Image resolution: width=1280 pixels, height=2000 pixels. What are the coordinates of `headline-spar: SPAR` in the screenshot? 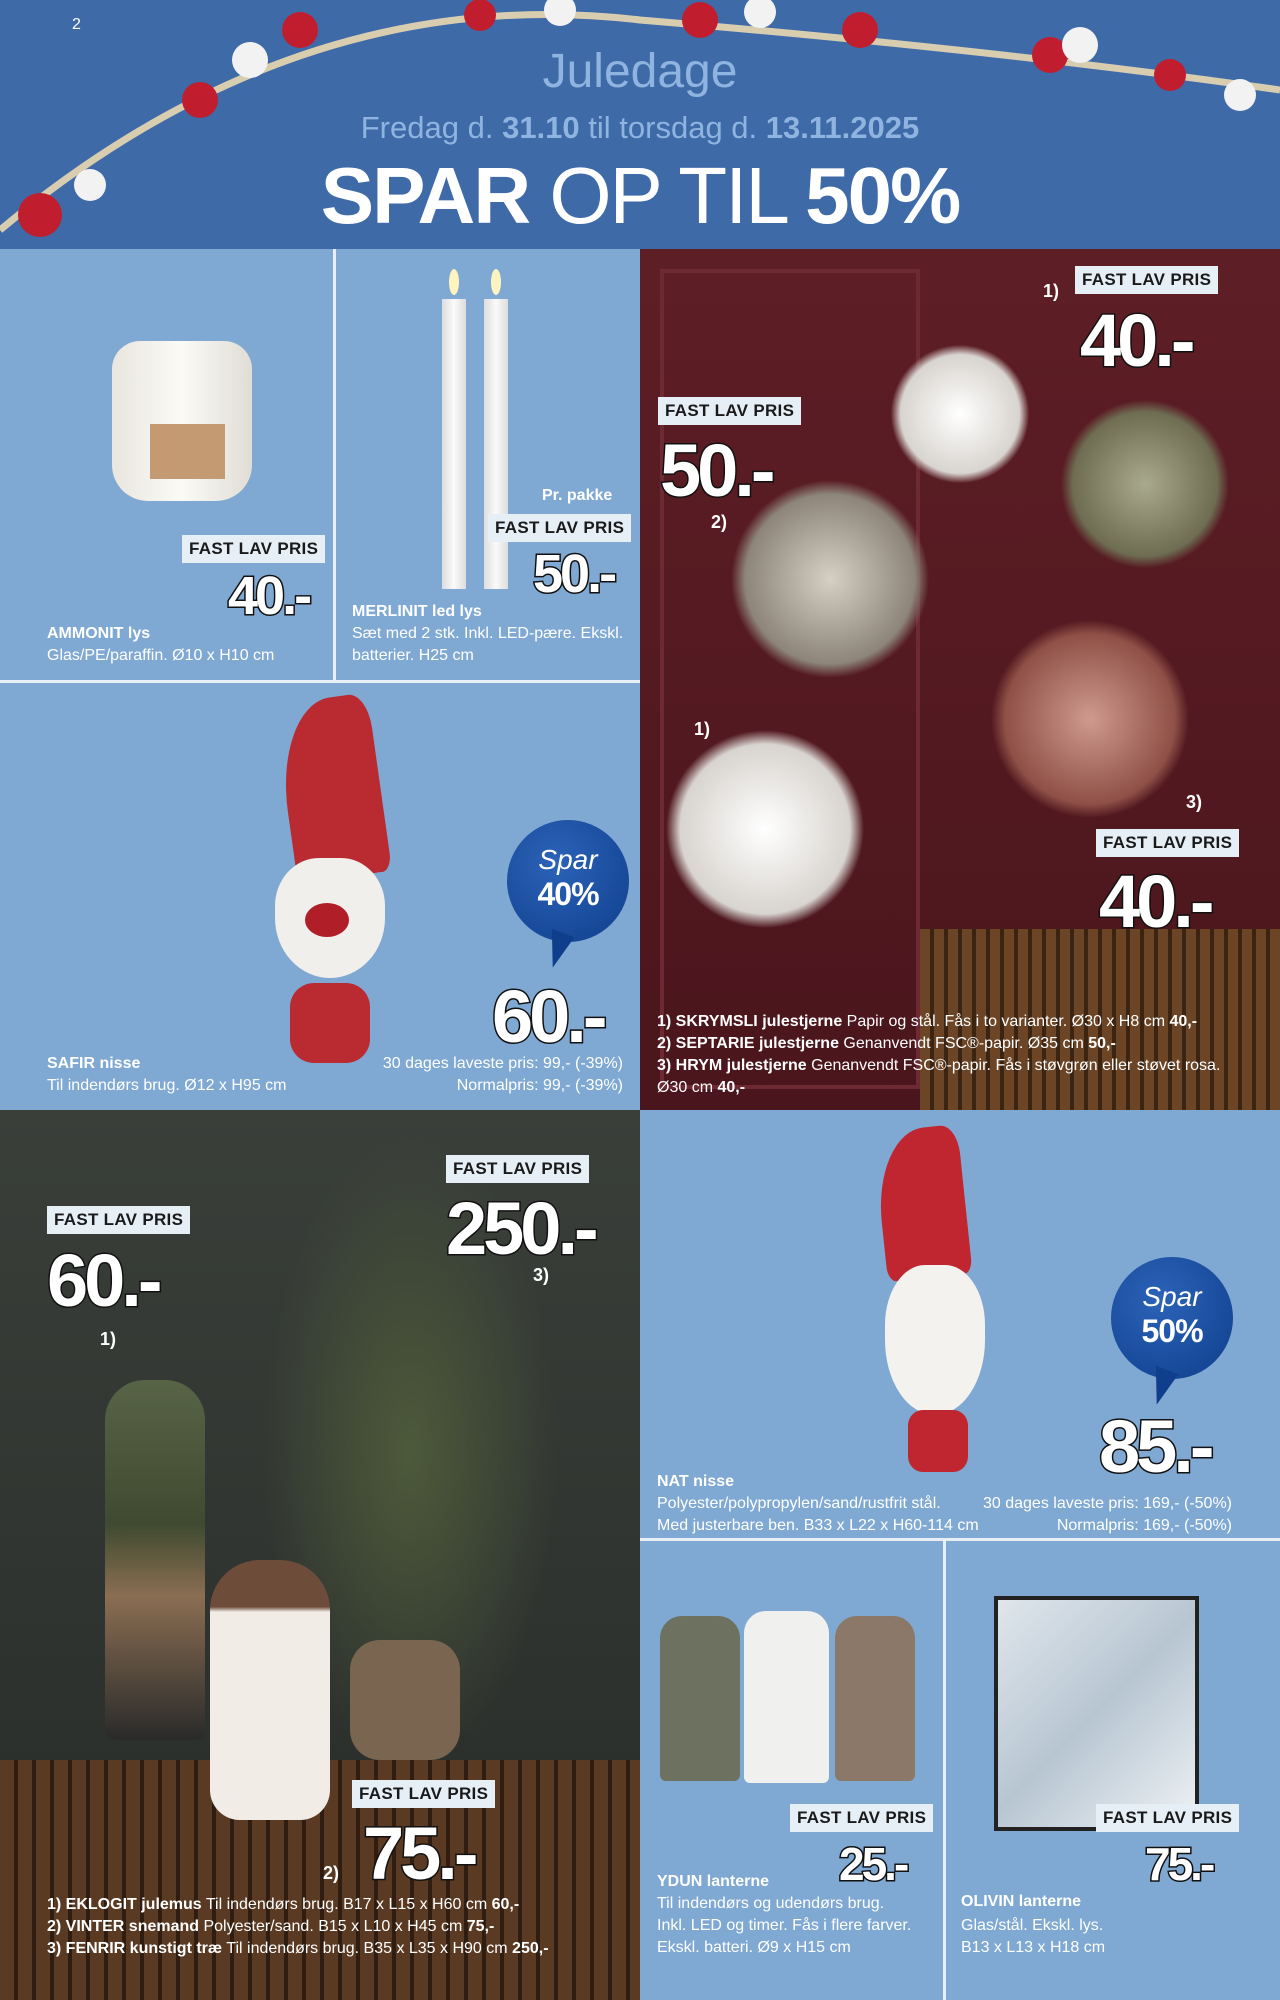 It's located at (425, 195).